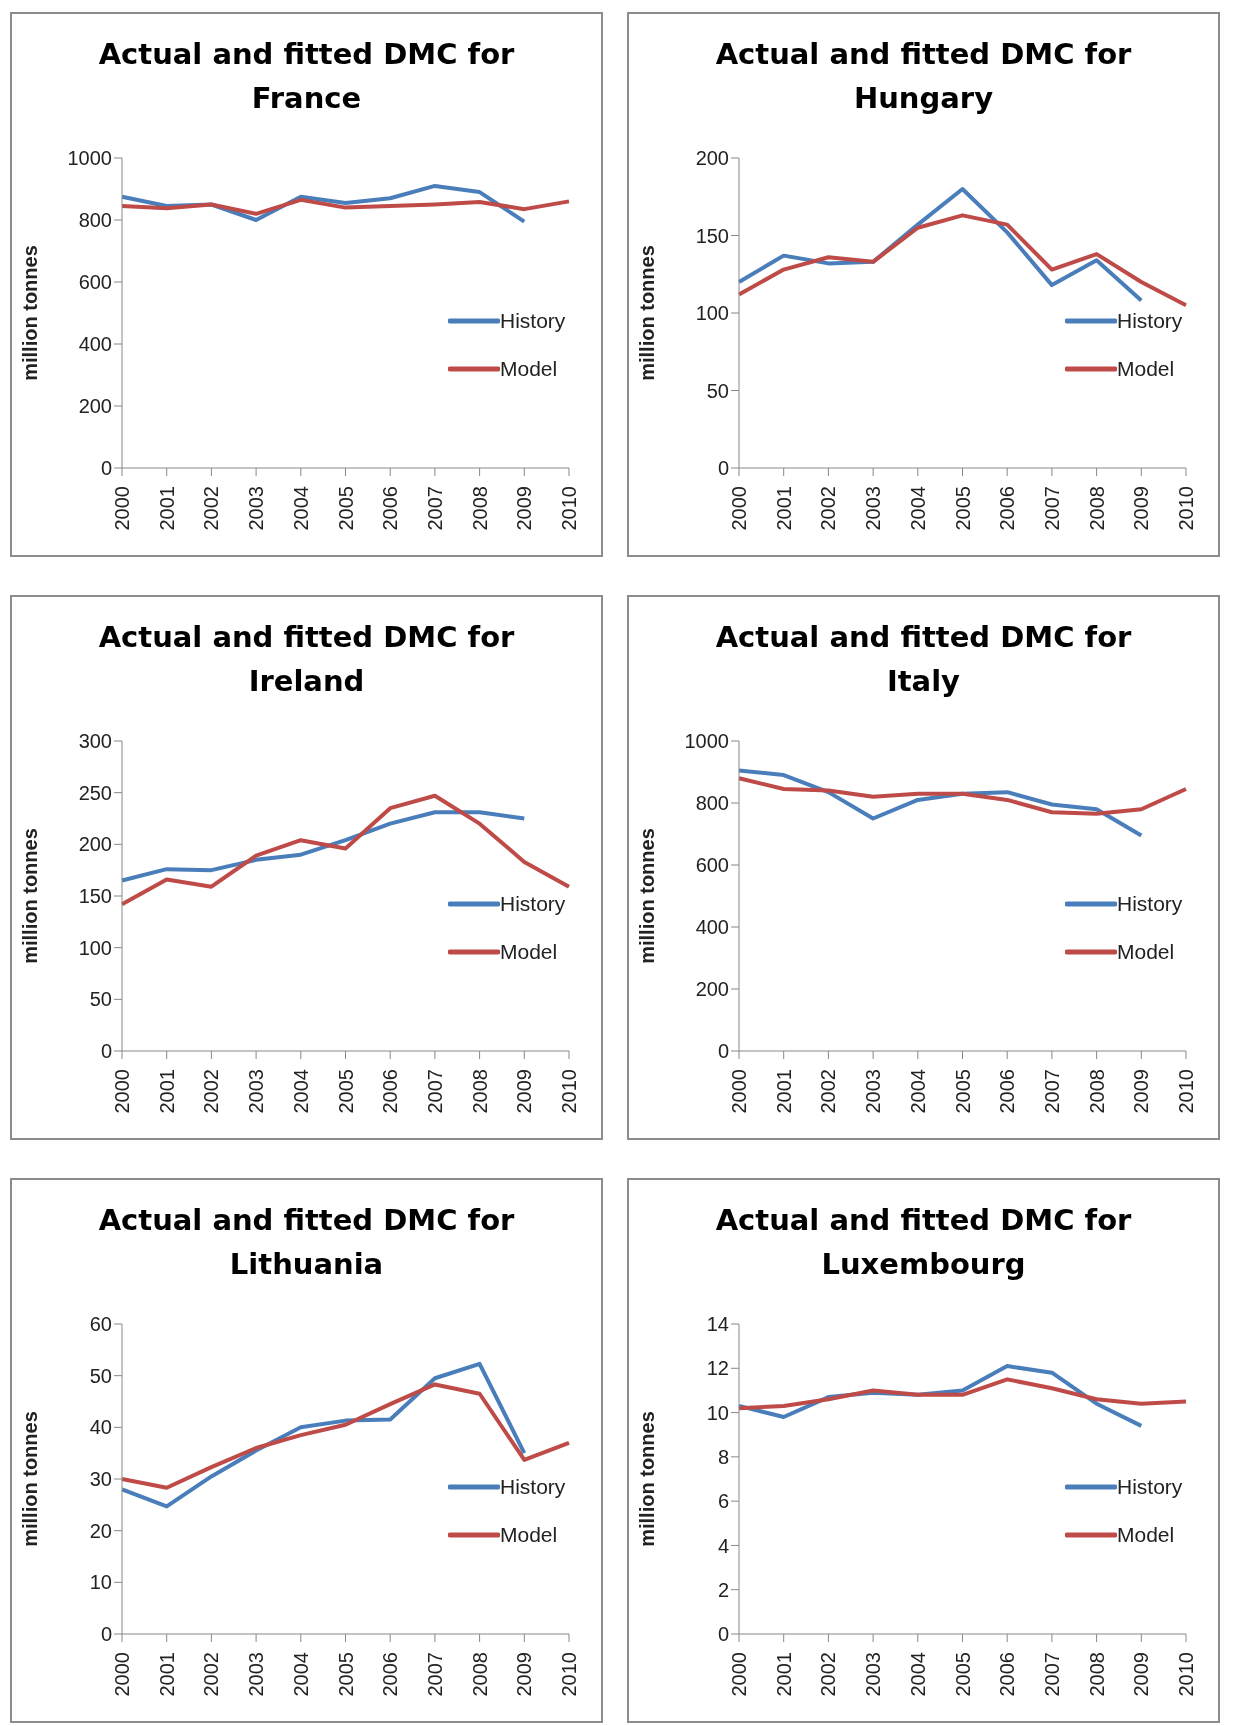  Describe the element at coordinates (306, 76) in the screenshot. I see `chart-title: Actual and fitted DMC for France` at that location.